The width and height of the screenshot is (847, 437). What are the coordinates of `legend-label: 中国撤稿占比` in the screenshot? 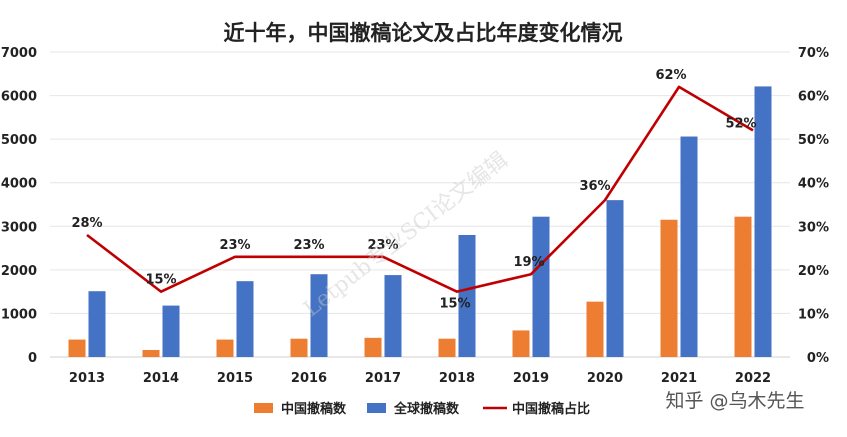 It's located at (551, 409).